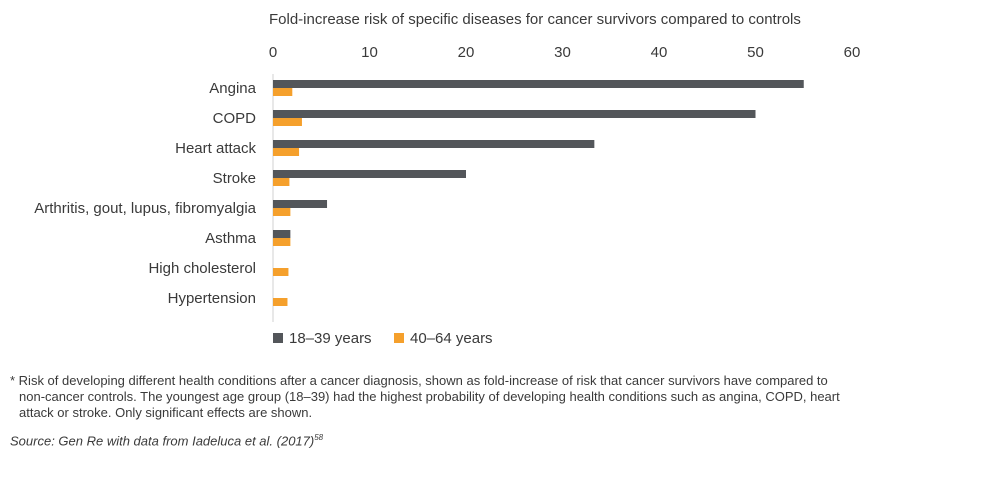 Image resolution: width=1000 pixels, height=490 pixels. I want to click on x-tick-label: 10, so click(369, 52).